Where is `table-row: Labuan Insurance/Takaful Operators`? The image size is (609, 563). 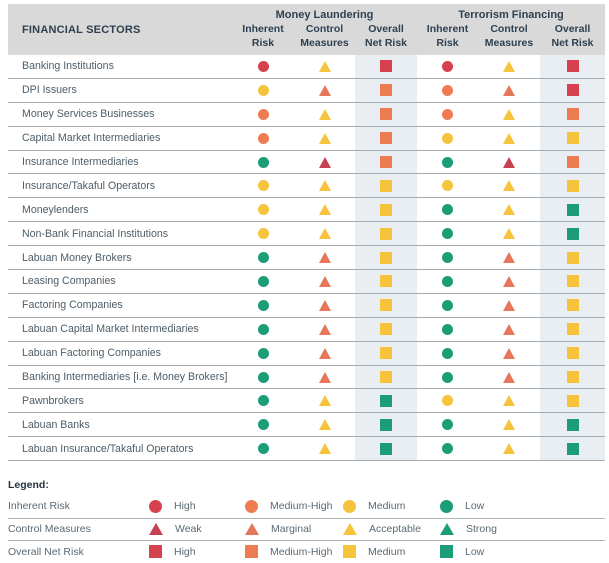
table-row: Labuan Insurance/Takaful Operators is located at coordinates (306, 449).